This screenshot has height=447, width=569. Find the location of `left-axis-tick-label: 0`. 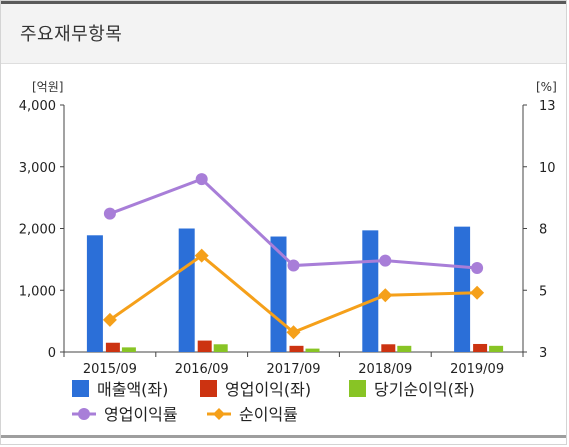

left-axis-tick-label: 0 is located at coordinates (52, 353).